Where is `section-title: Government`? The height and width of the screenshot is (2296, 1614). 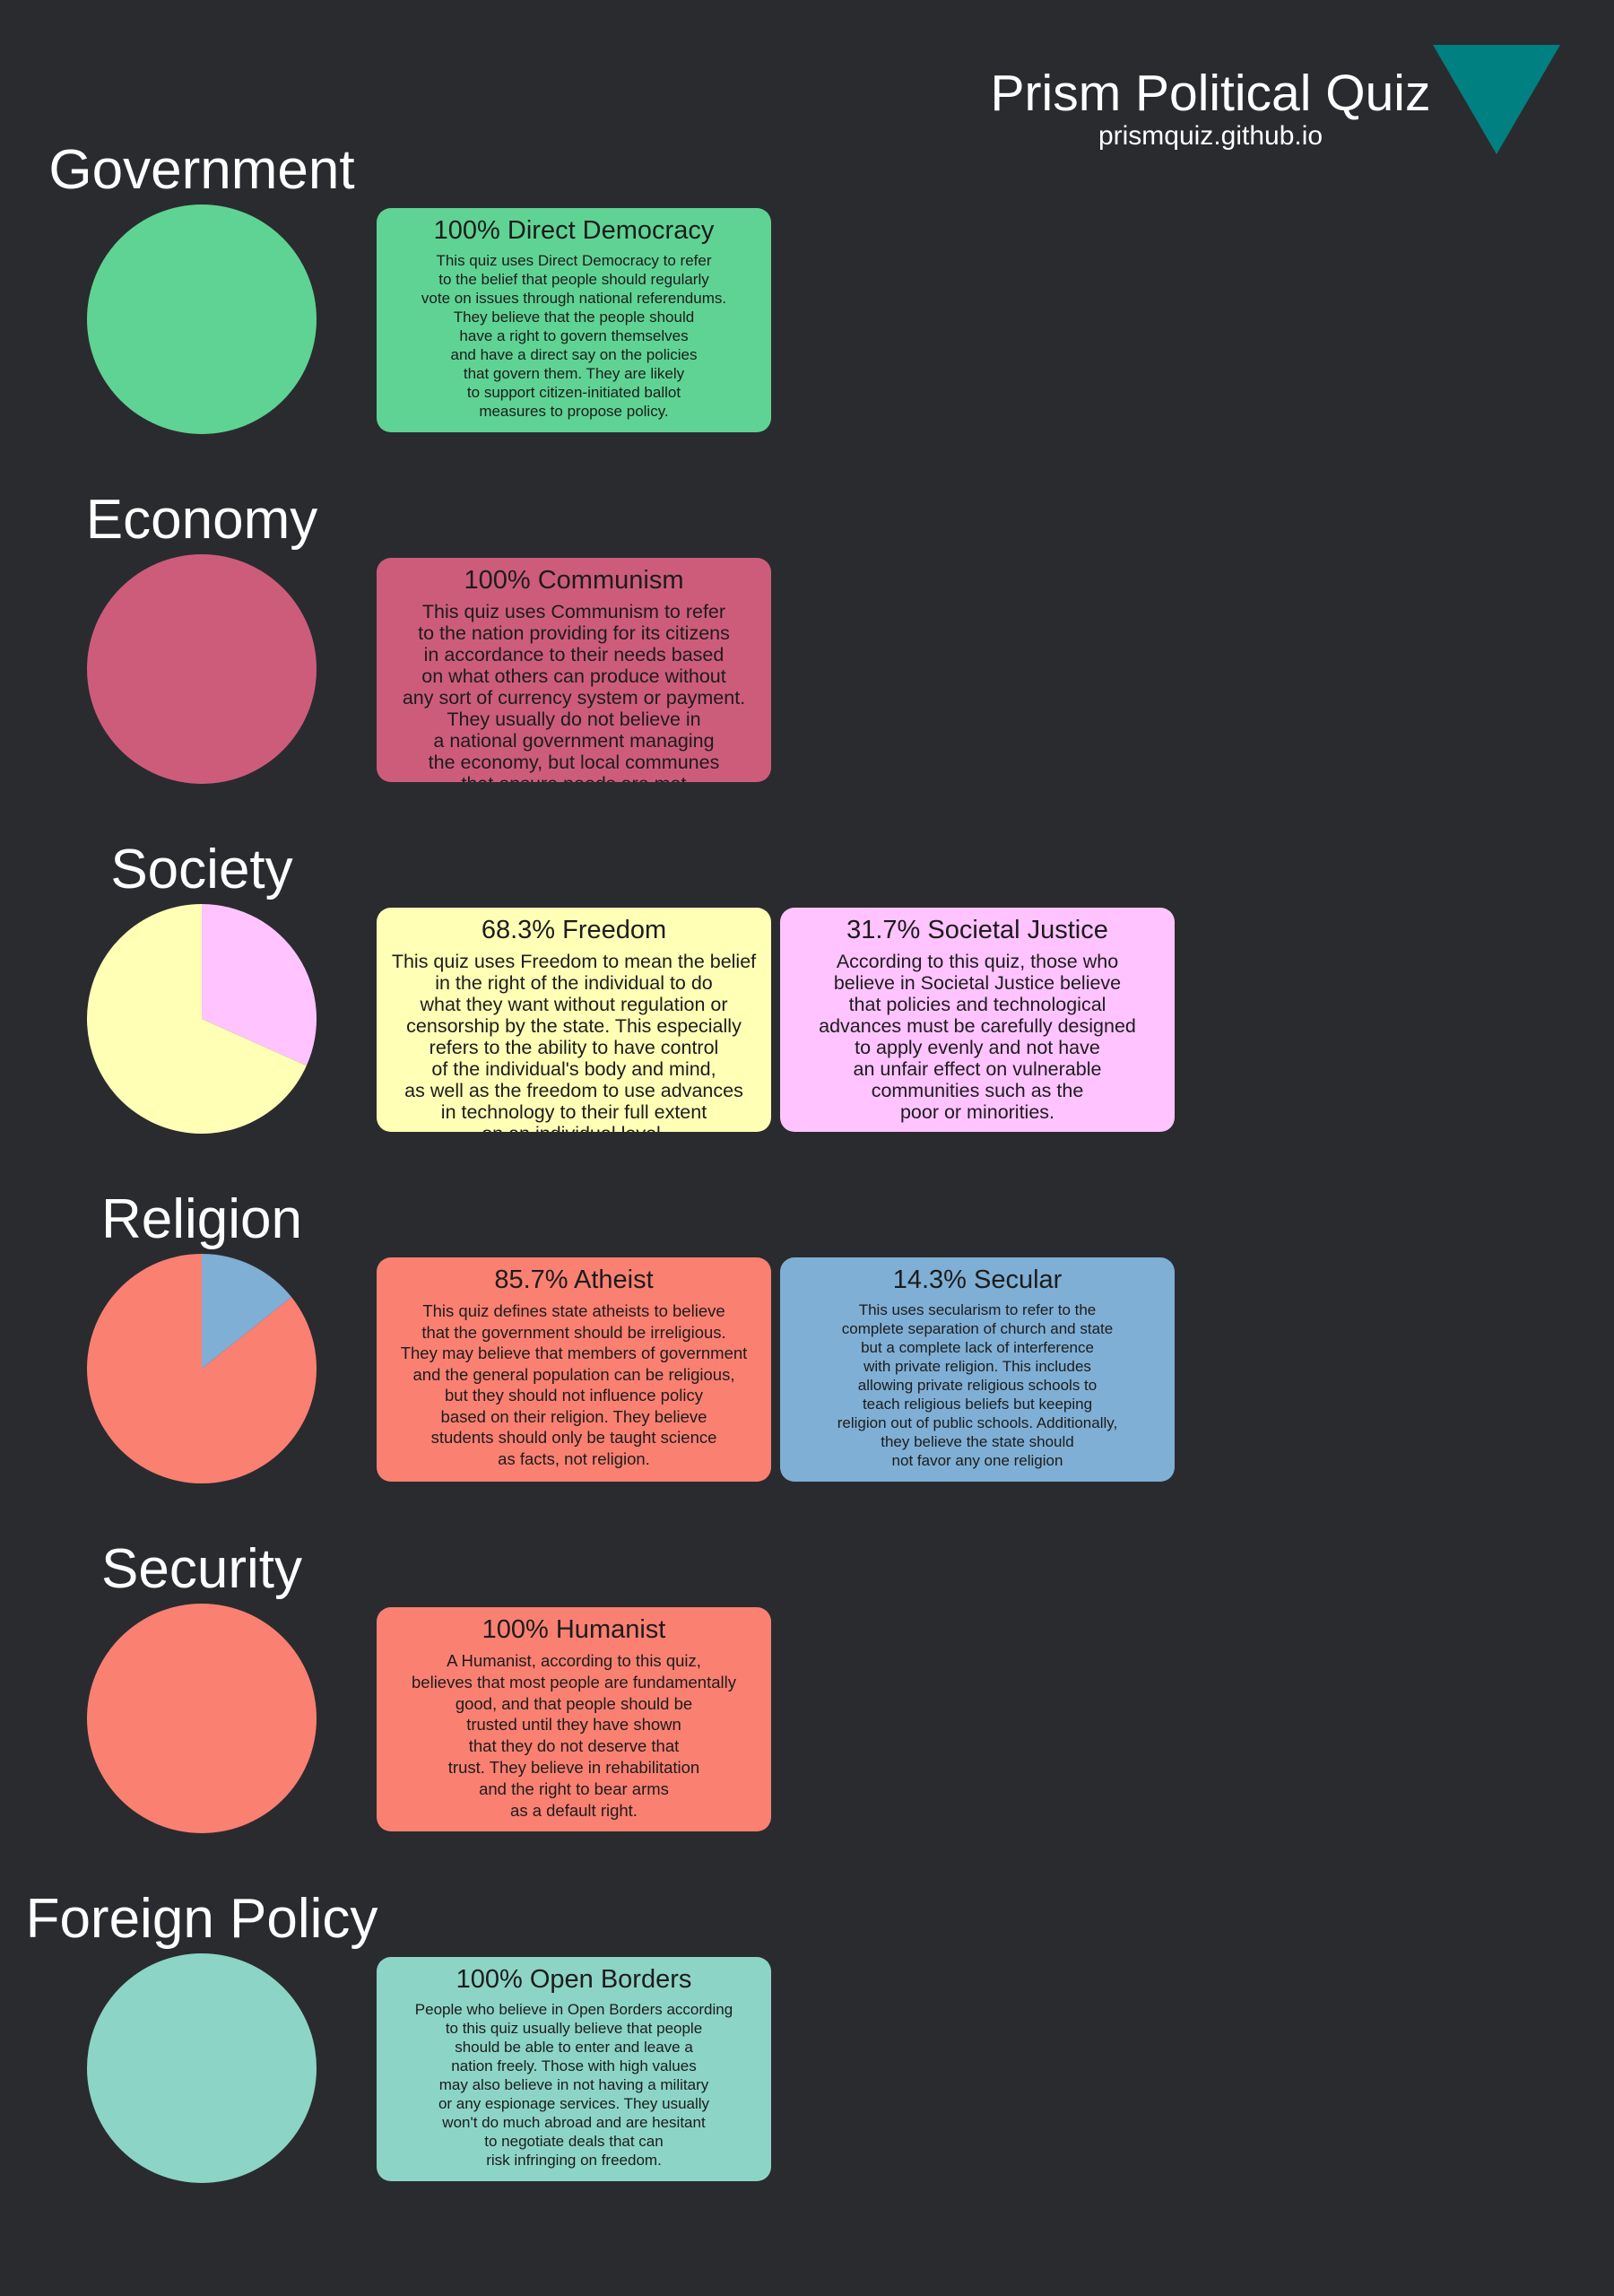
section-title: Government is located at coordinates (201, 170).